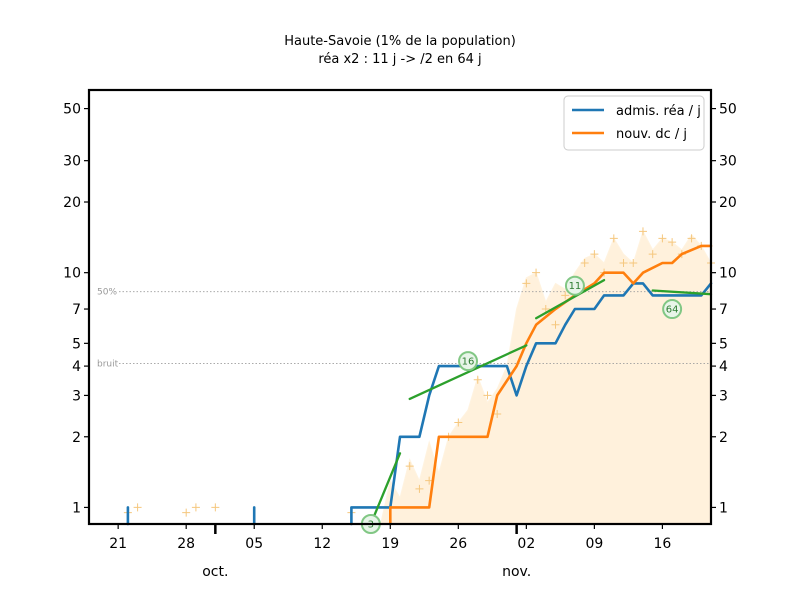  Describe the element at coordinates (723, 438) in the screenshot. I see `y-tick-label-right: 2` at that location.